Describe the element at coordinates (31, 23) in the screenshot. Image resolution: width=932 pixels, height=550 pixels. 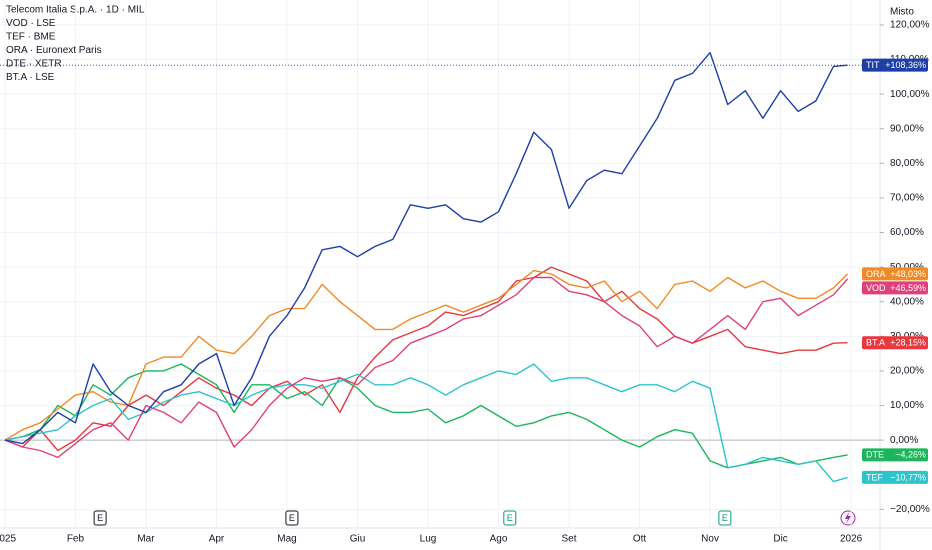
I see `legend-entry: VOD · LSE` at that location.